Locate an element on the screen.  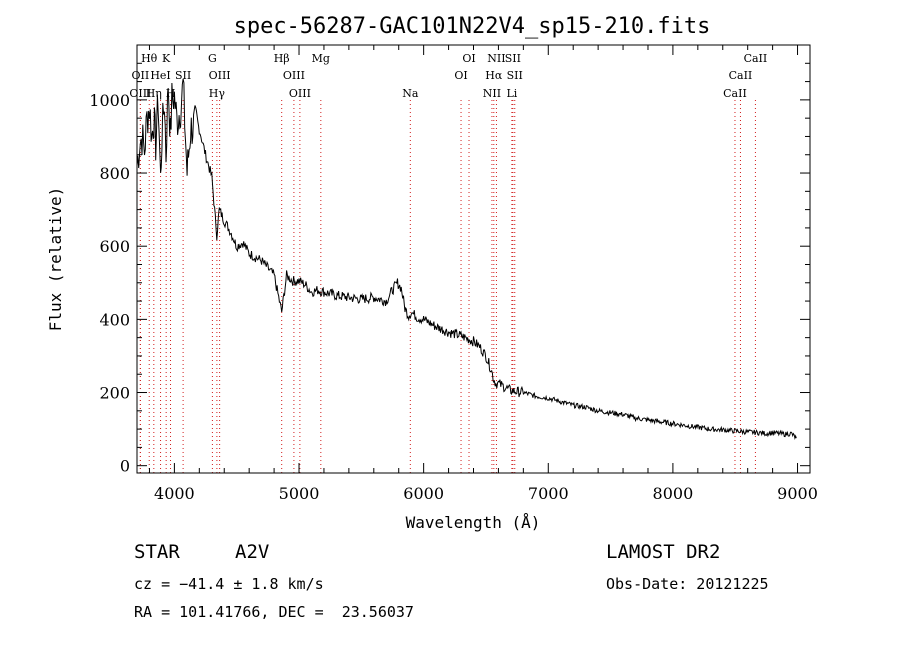
x-tick-label-2: 6000 is located at coordinates (423, 493).